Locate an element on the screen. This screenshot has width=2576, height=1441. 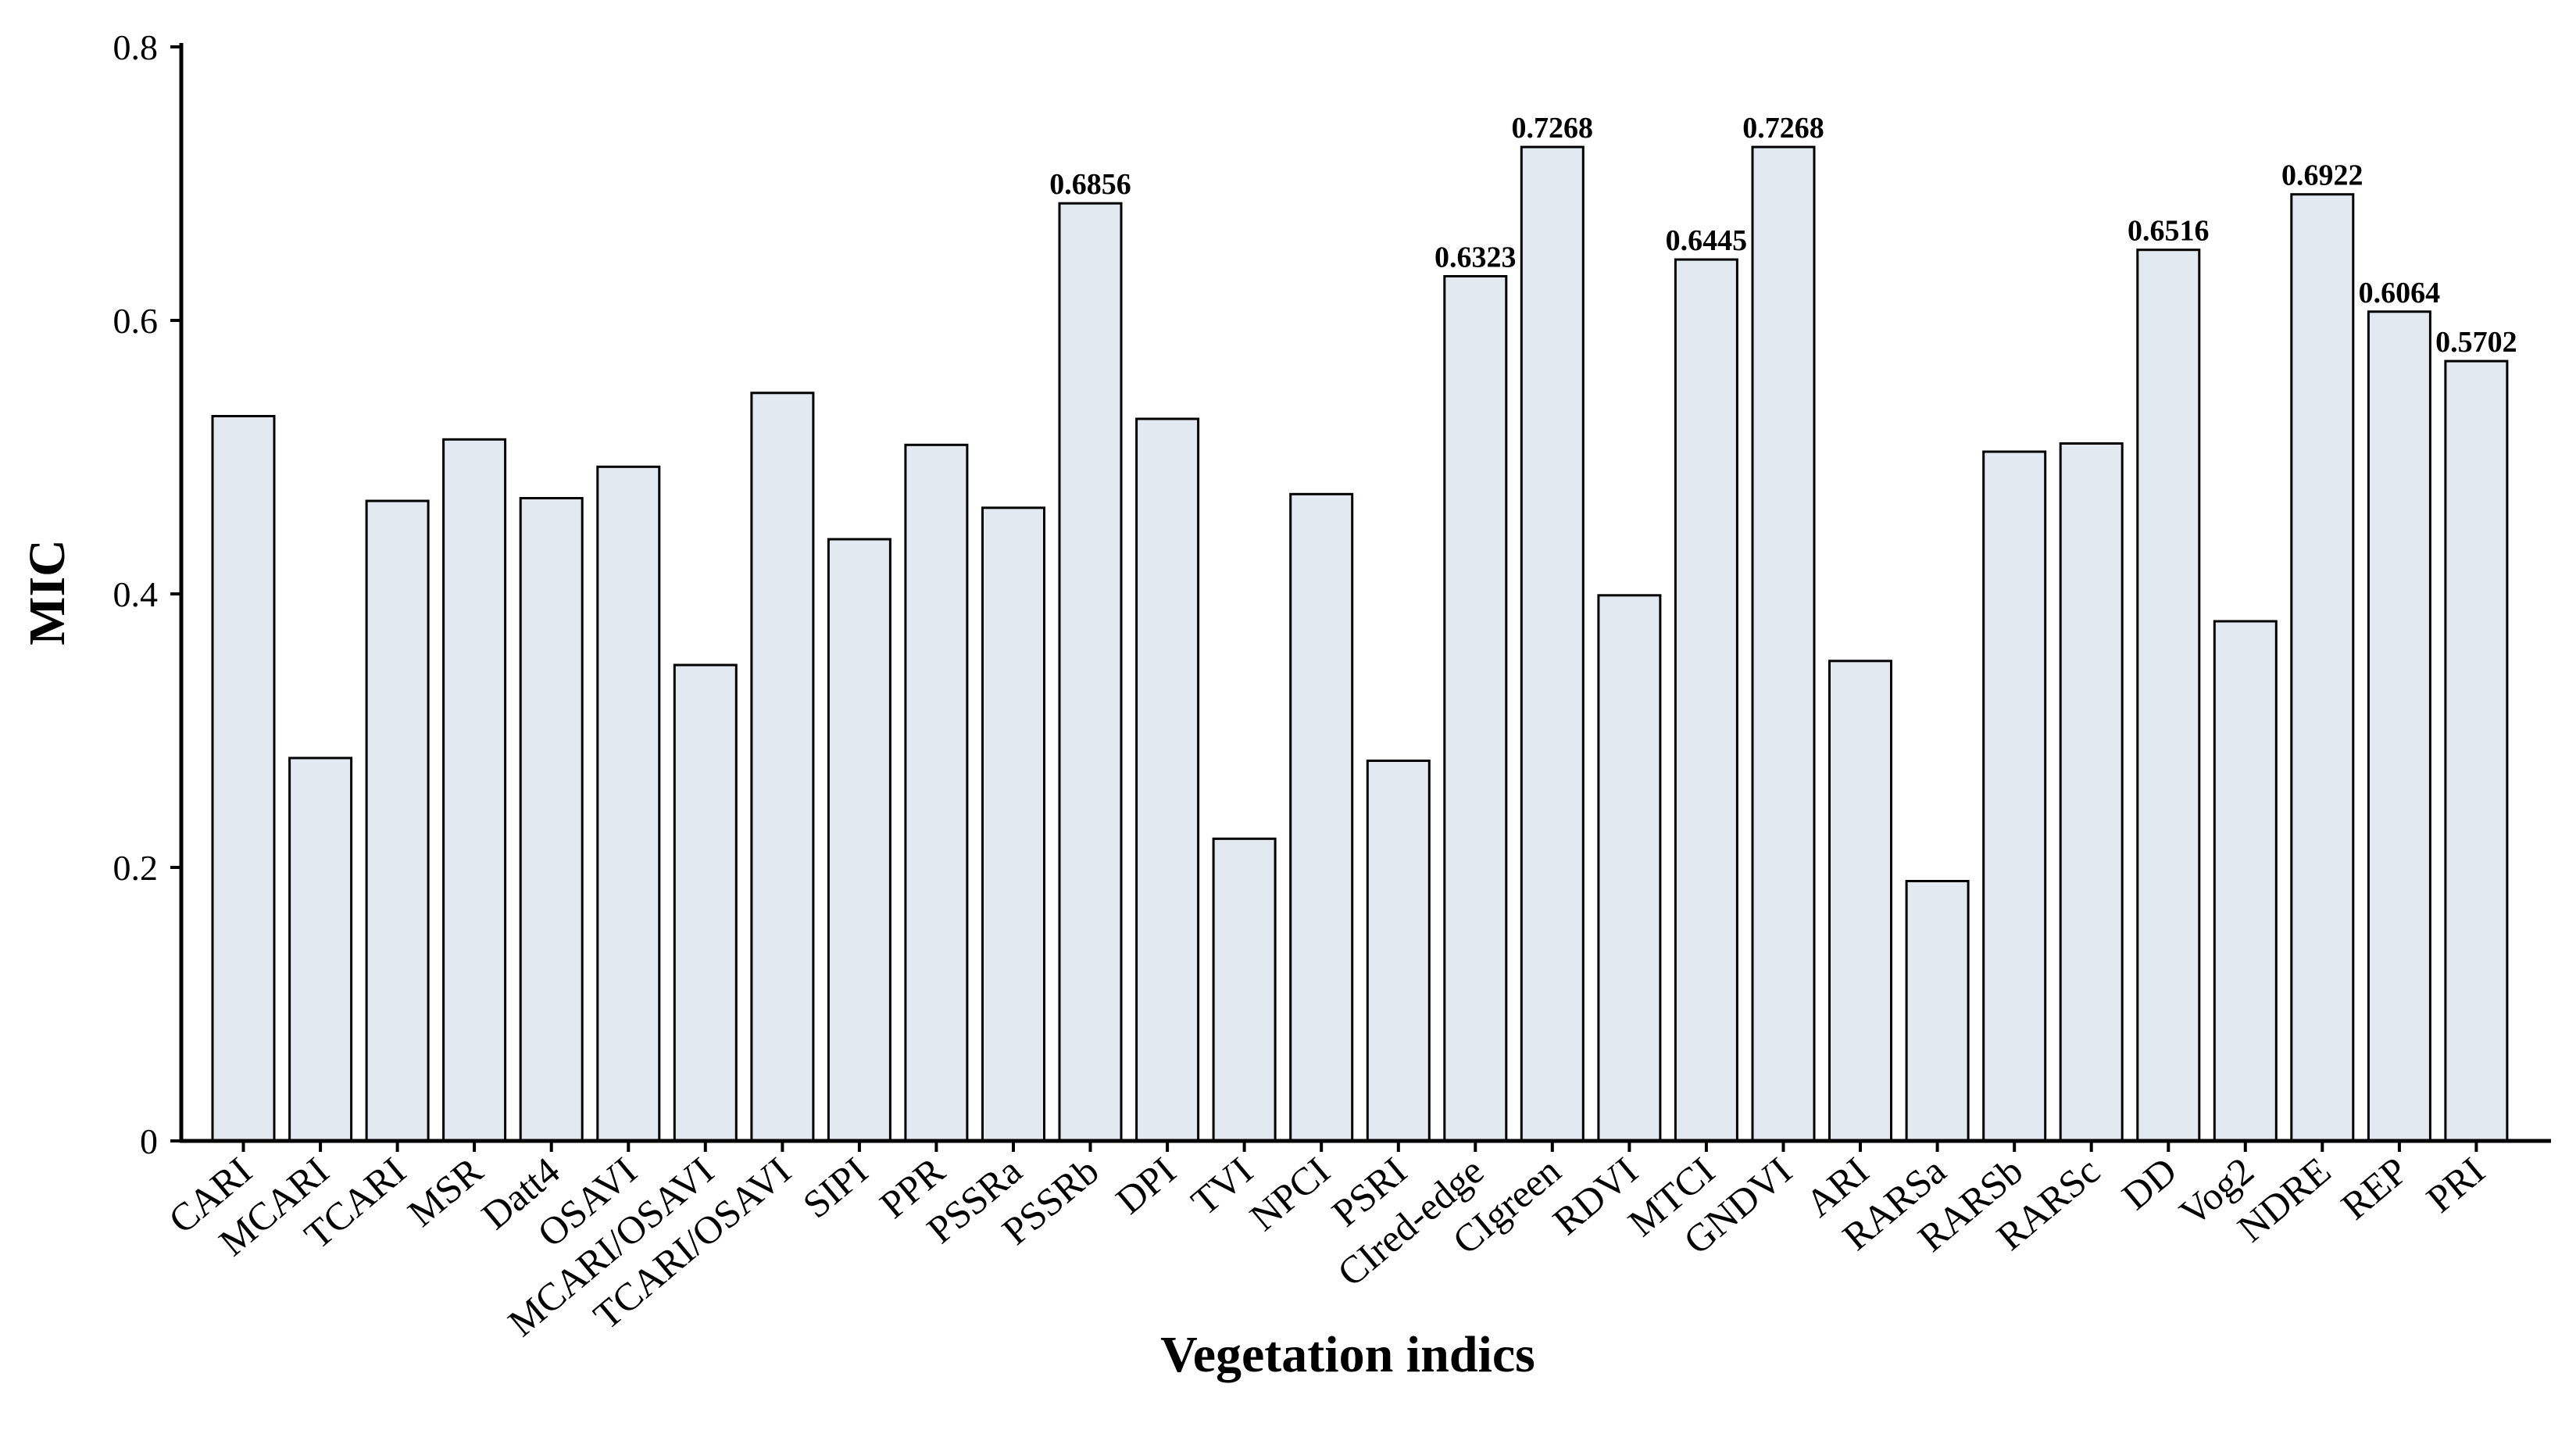
bar-dd is located at coordinates (2169, 696).